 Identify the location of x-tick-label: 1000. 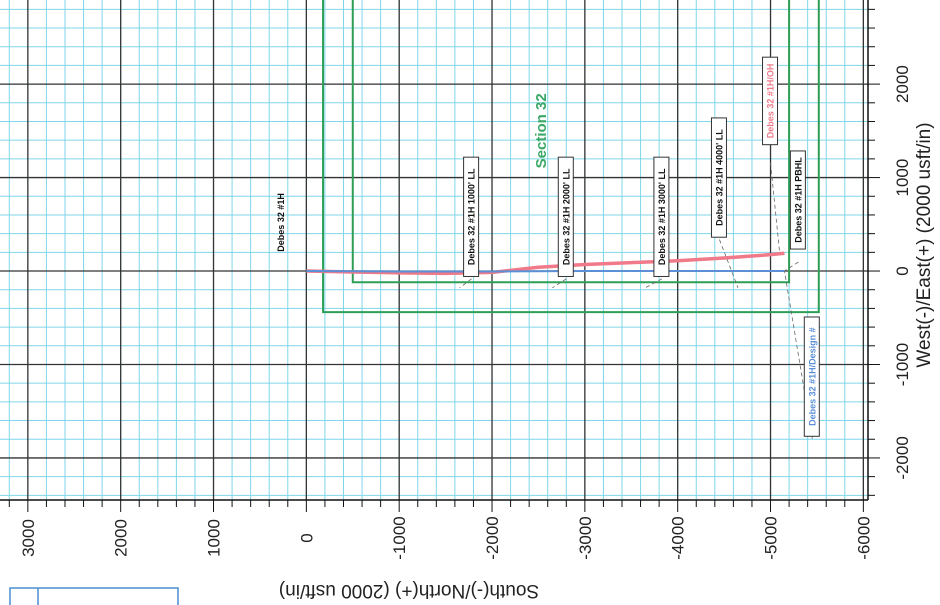
(214, 538).